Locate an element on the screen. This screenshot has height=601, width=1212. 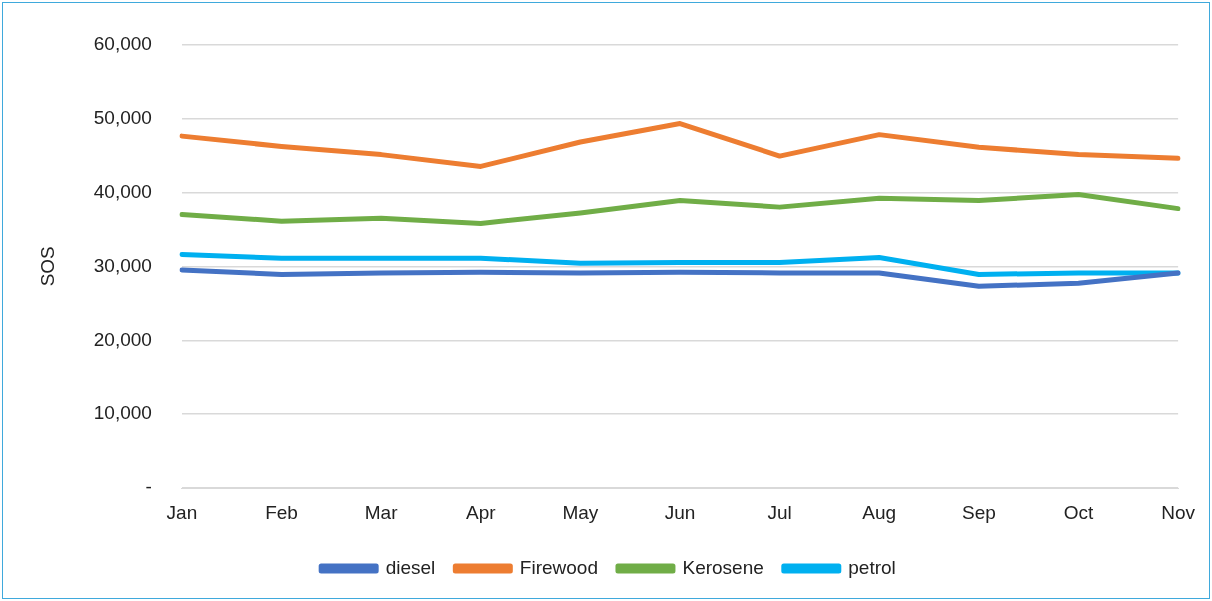
legend-label: Firewood is located at coordinates (558, 567).